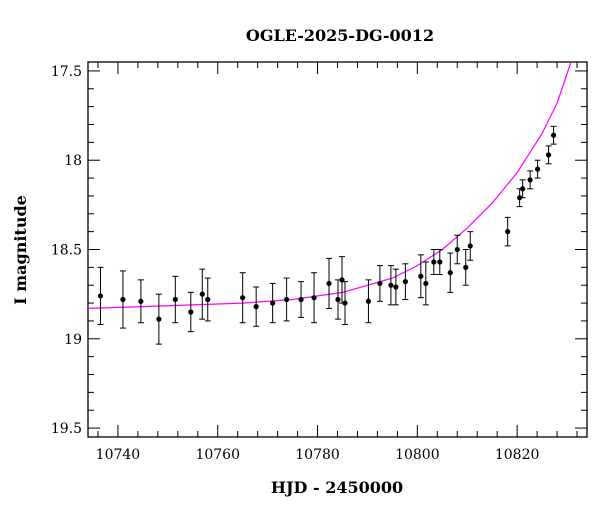 The image size is (600, 512). Describe the element at coordinates (118, 455) in the screenshot. I see `x-tick-label: 10740` at that location.